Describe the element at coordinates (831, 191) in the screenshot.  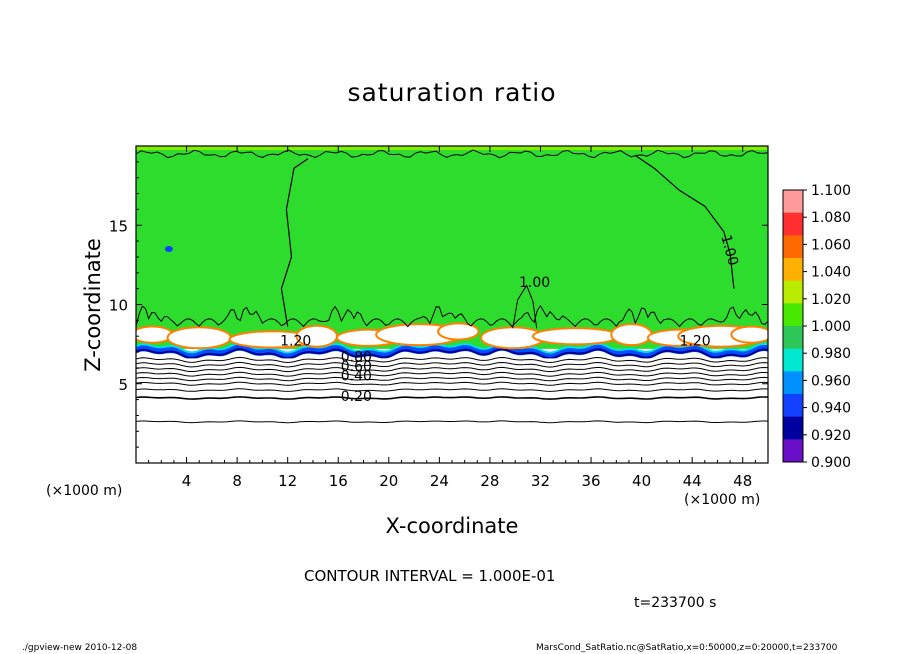
I see `colorbar-label: 1.100` at that location.